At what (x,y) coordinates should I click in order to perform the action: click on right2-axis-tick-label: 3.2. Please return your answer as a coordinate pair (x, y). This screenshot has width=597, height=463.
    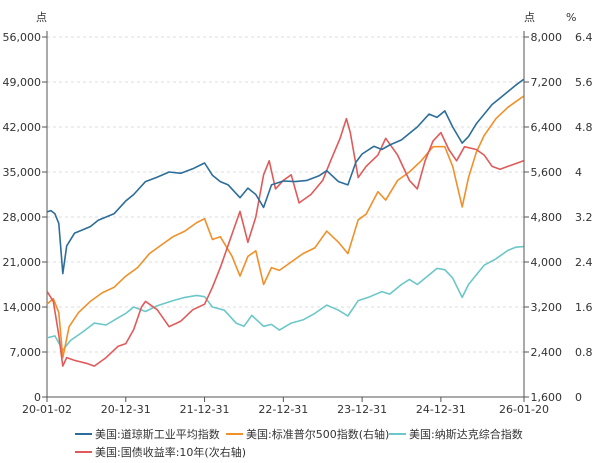
    Looking at the image, I should click on (584, 217).